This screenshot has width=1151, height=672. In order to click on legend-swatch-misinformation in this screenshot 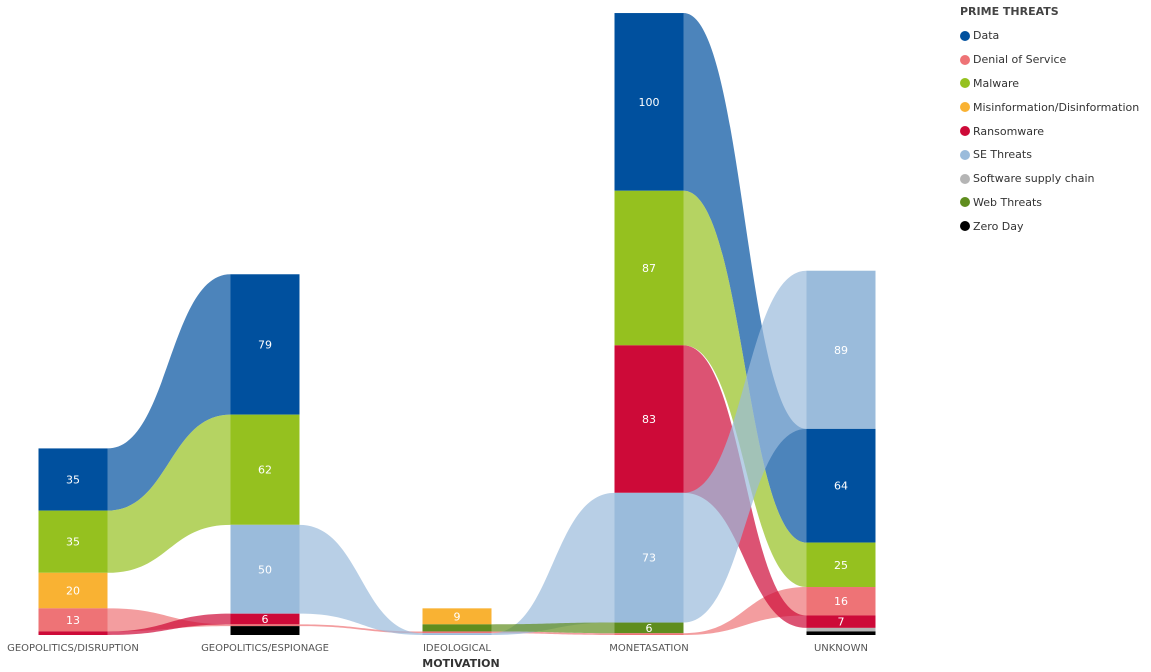, I will do `click(965, 107)`.